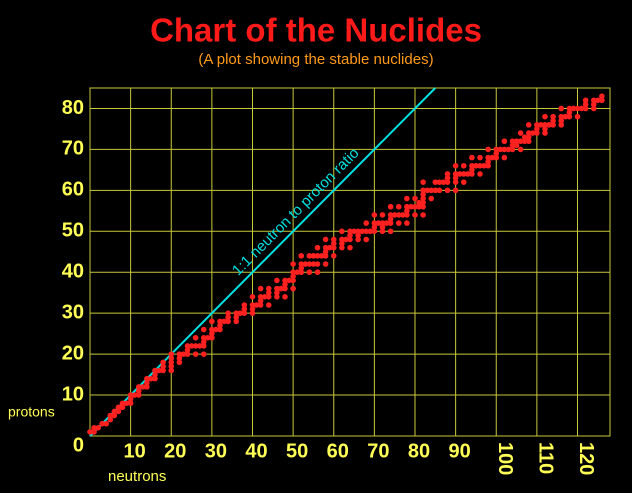 This screenshot has width=632, height=493. I want to click on y-tick-label: 20, so click(73, 353).